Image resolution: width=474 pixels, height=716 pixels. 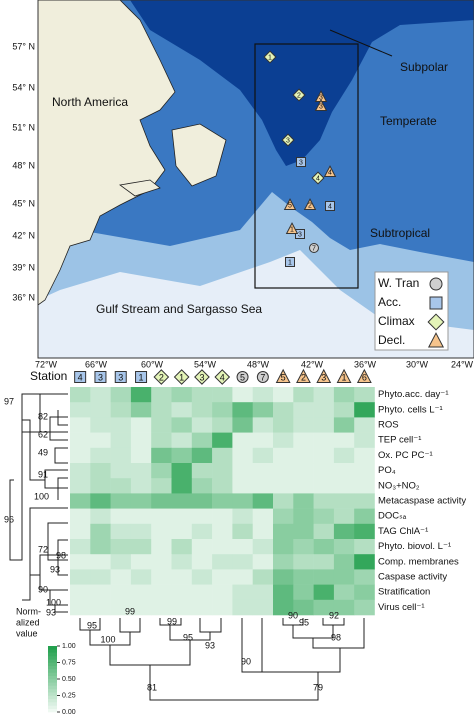 I want to click on row-dendrogram-label: 93, so click(x=55, y=569).